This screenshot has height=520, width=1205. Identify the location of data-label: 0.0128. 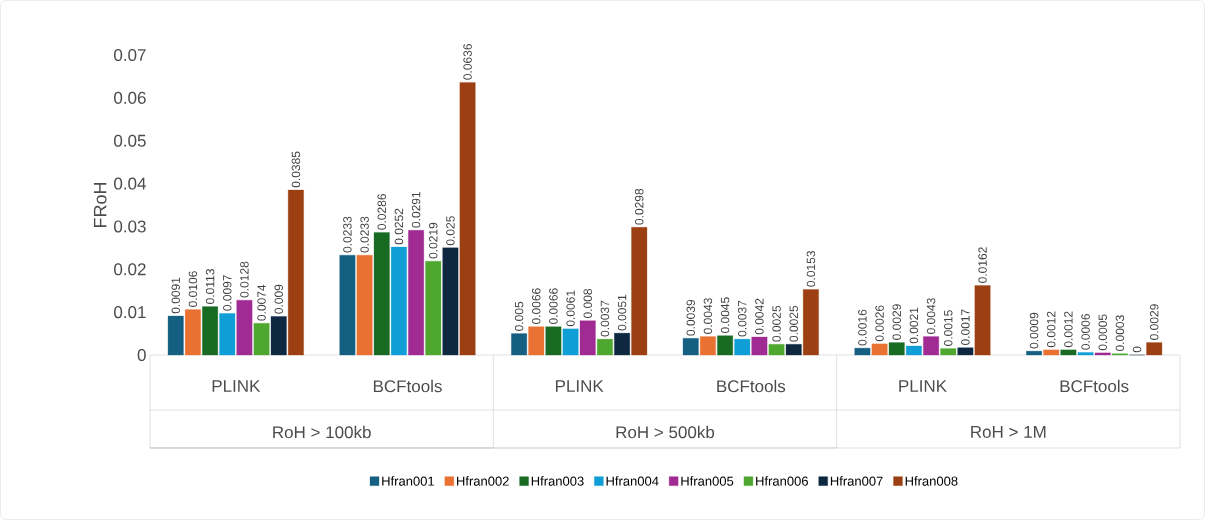
(244, 279).